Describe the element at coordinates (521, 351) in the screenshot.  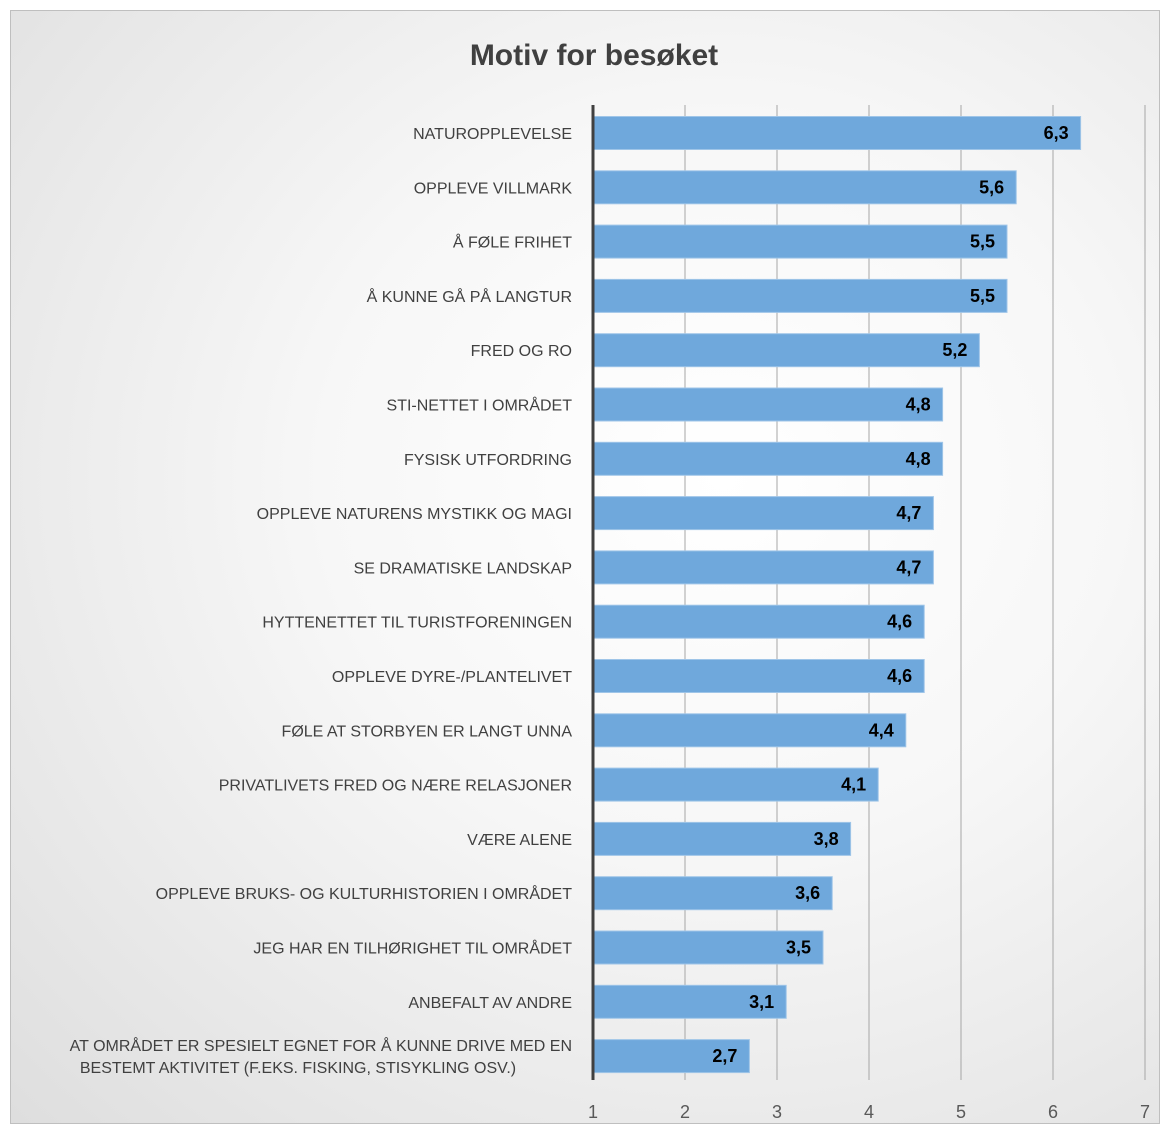
I see `category-label: FRED OG RO` at that location.